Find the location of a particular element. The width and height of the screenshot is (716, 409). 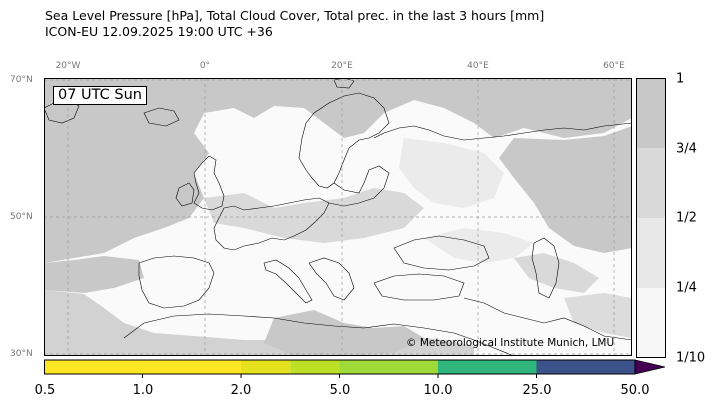

cloud-label-1: 1 is located at coordinates (680, 79).